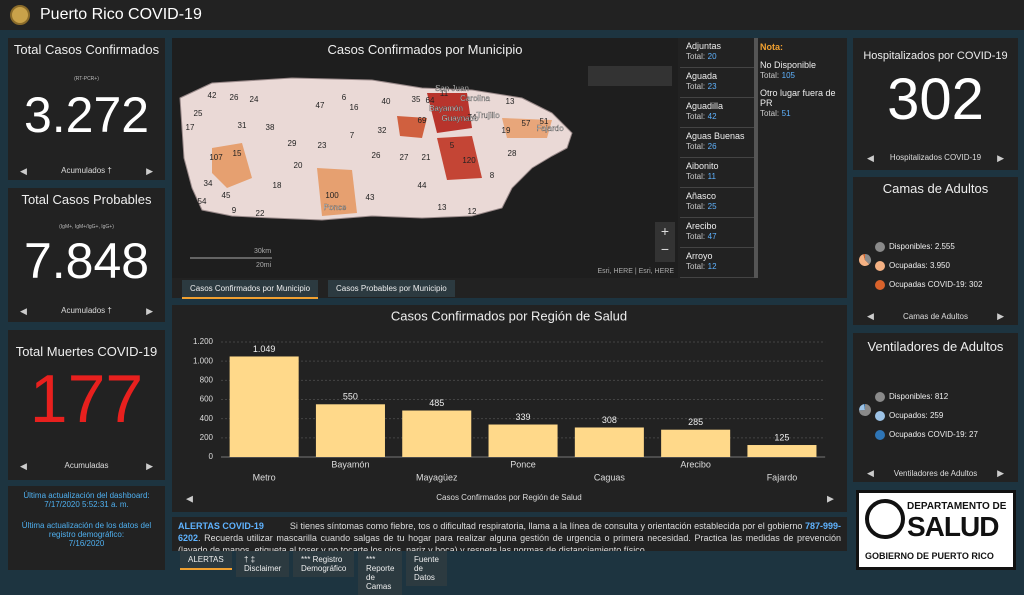  Describe the element at coordinates (452, 145) in the screenshot. I see `map-label: 5` at that location.